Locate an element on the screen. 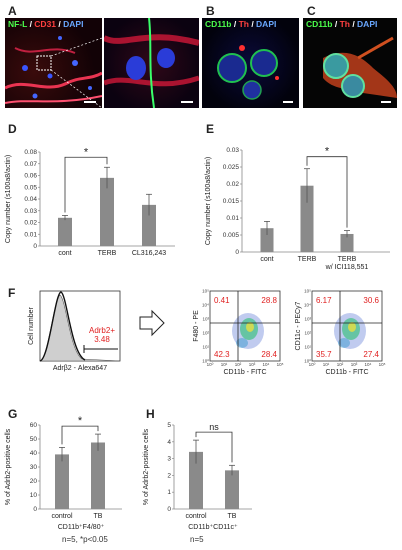  y-tick-label: 0.06 is located at coordinates (30, 176).